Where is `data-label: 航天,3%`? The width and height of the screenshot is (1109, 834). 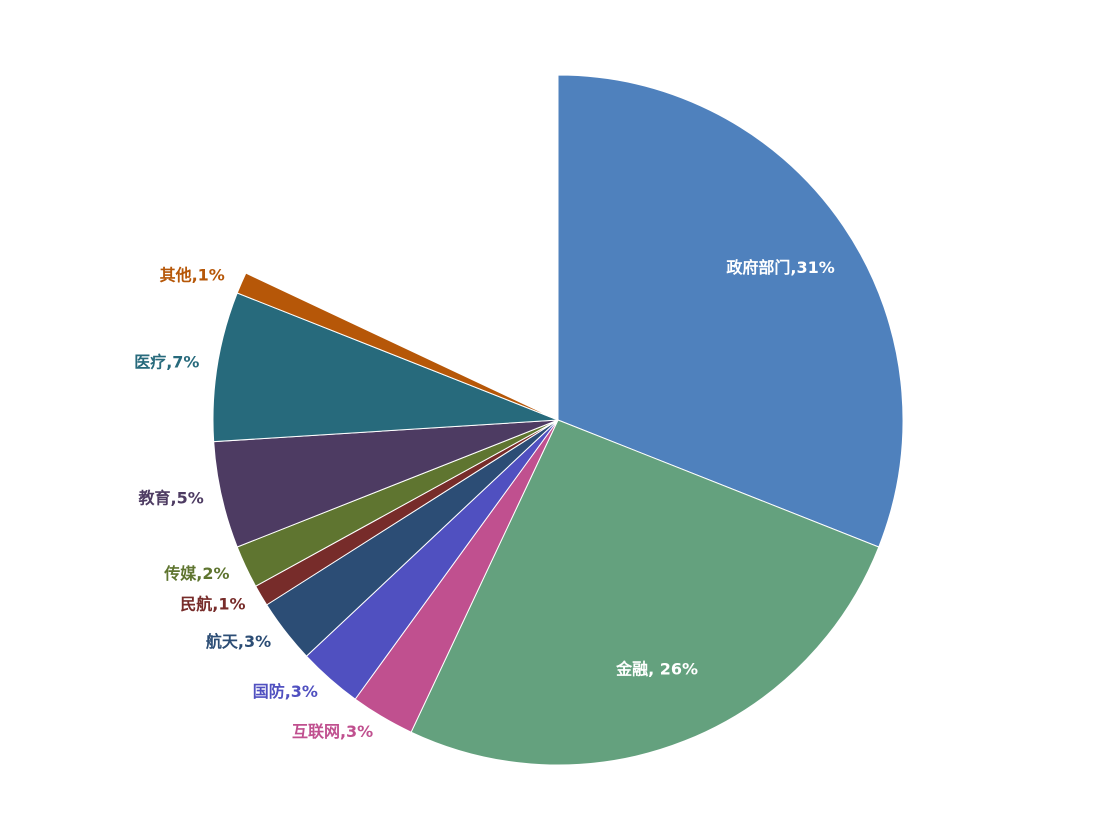 data-label: 航天,3% is located at coordinates (238, 641).